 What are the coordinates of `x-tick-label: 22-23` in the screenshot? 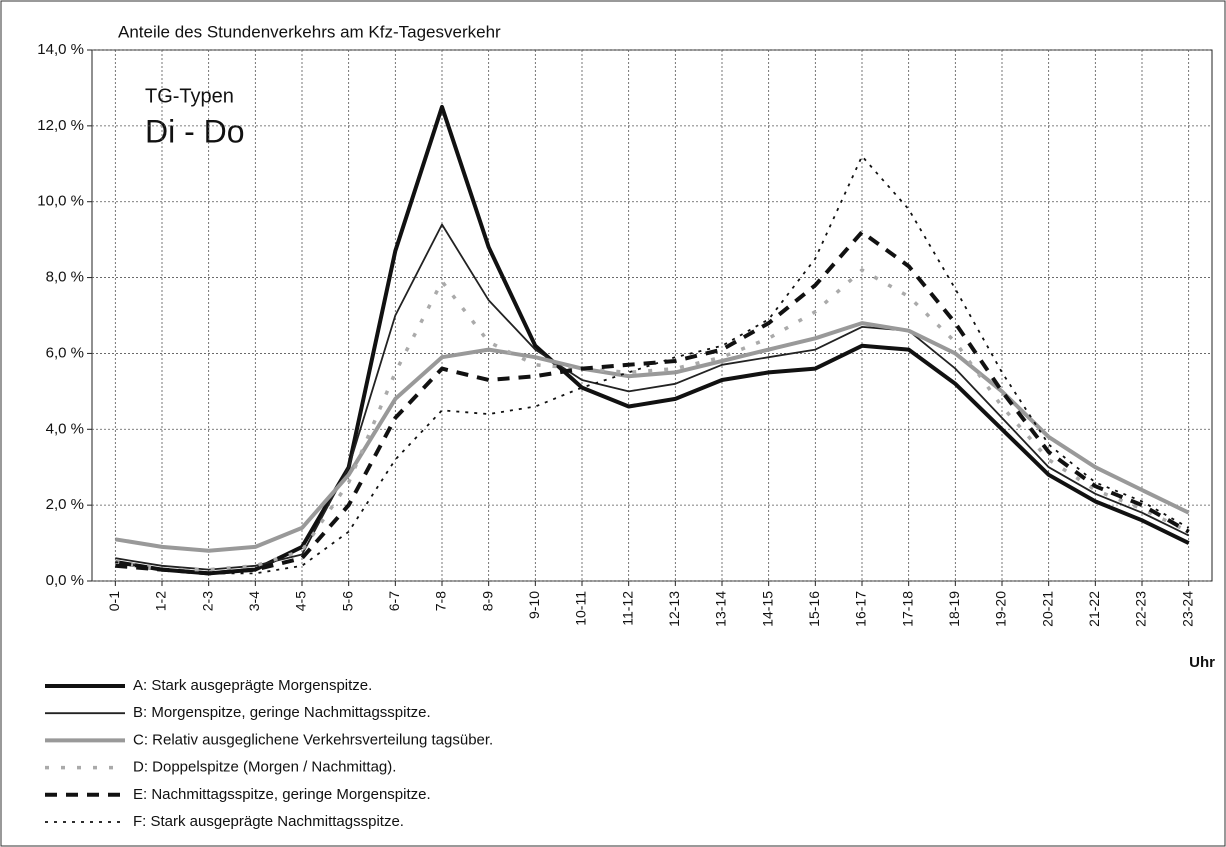 It's located at (1141, 609).